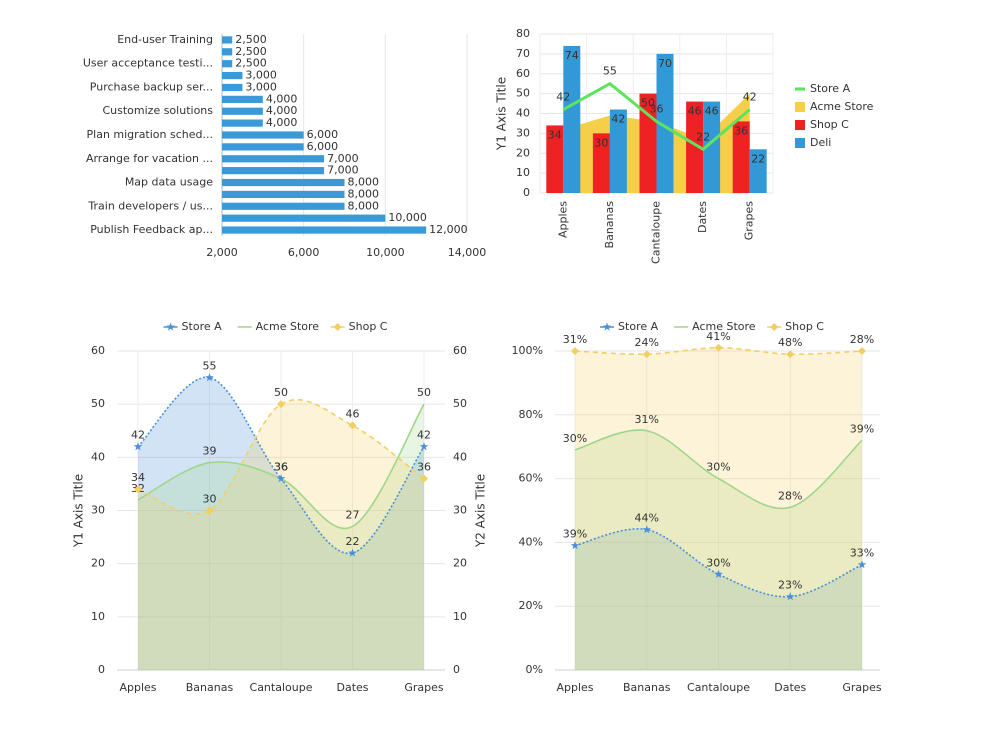 This screenshot has height=750, width=1000. I want to click on value-label: 8,000, so click(364, 193).